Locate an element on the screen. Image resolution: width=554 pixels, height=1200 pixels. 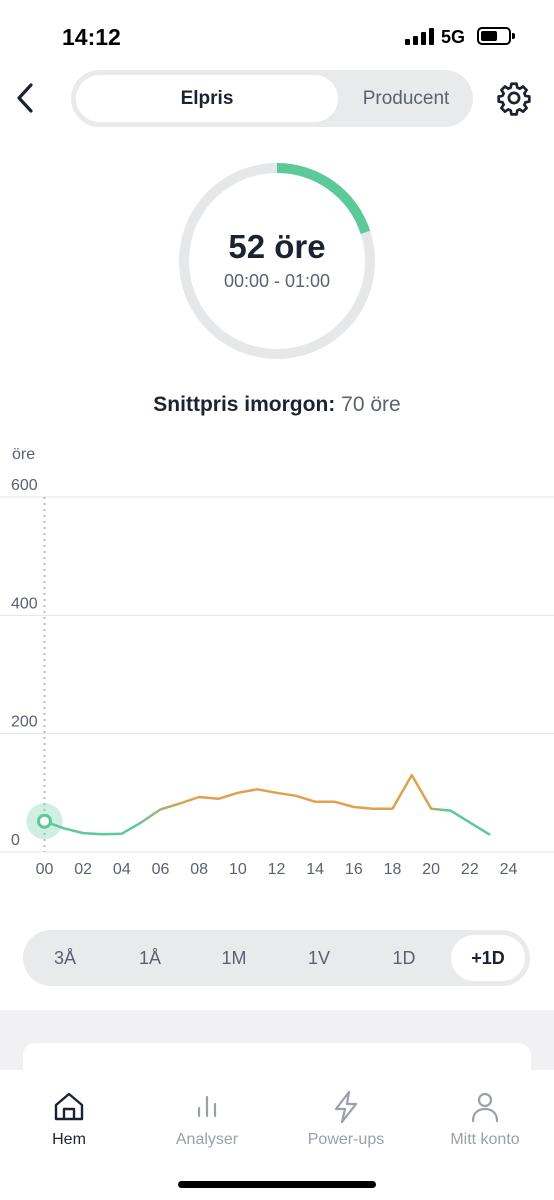
back-button is located at coordinates (25, 98).